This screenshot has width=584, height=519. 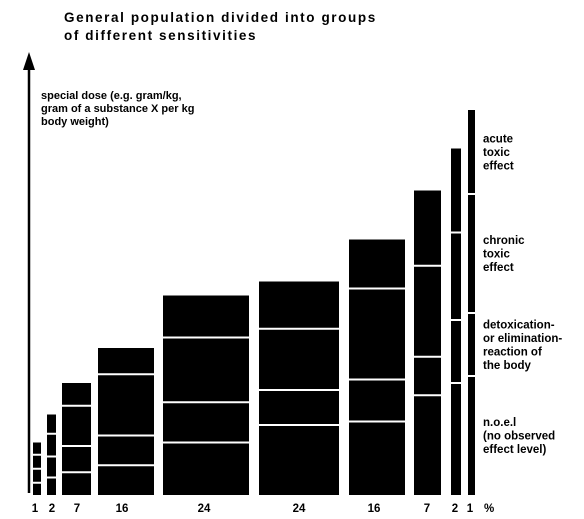 What do you see at coordinates (299, 509) in the screenshot?
I see `x-tick-label-6: 24` at bounding box center [299, 509].